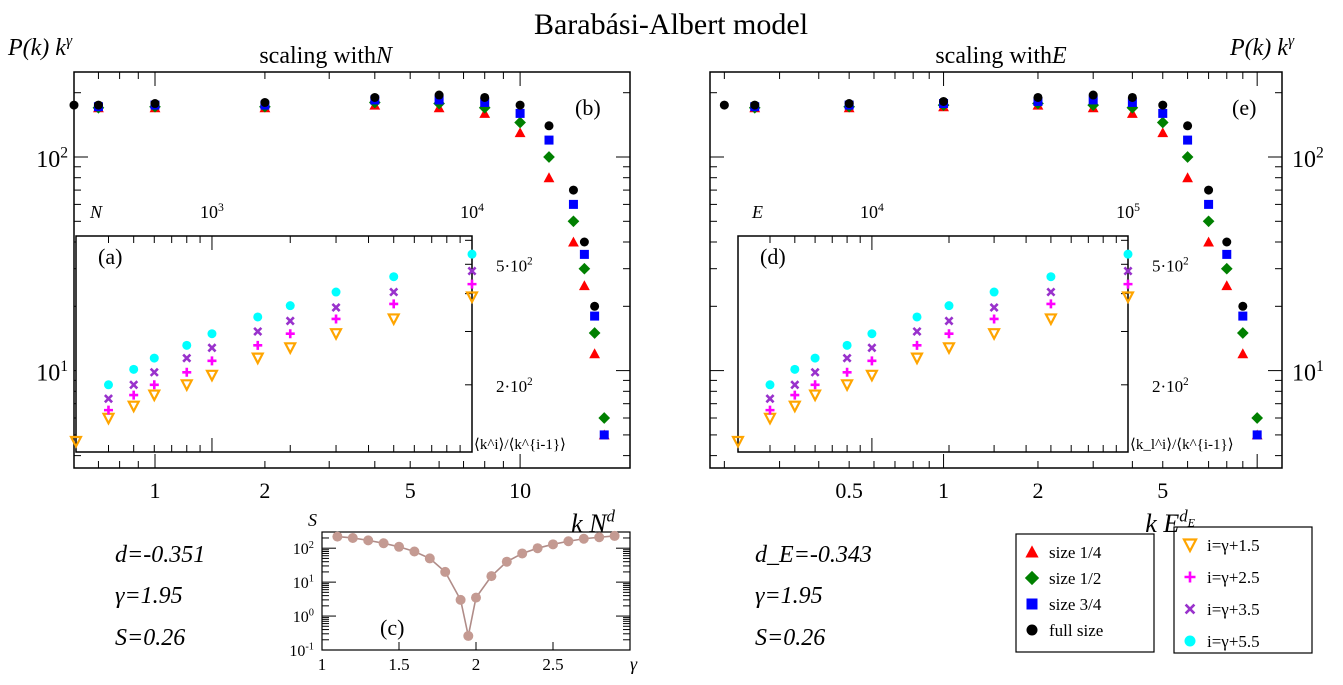 This screenshot has width=1343, height=685. What do you see at coordinates (96, 212) in the screenshot?
I see `left-inset-top-var: N` at bounding box center [96, 212].